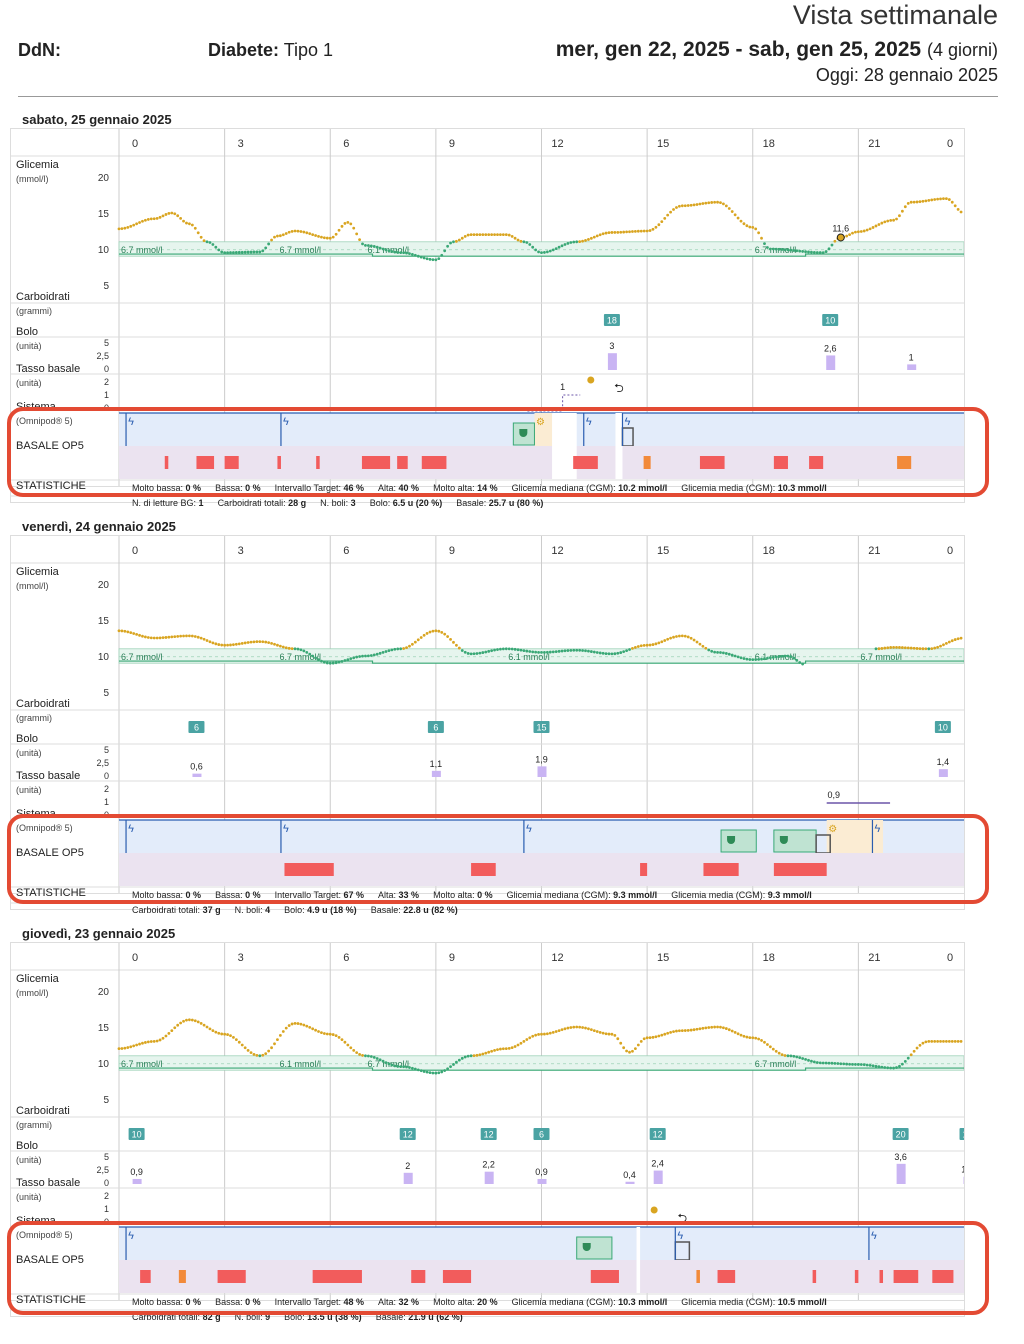  I want to click on stat-value: 21.9 u (62 %), so click(435, 1317).